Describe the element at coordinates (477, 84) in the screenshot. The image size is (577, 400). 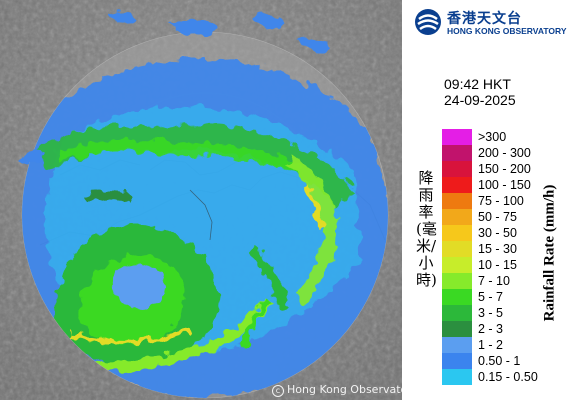
I see `time-label: 09:42 HKT` at that location.